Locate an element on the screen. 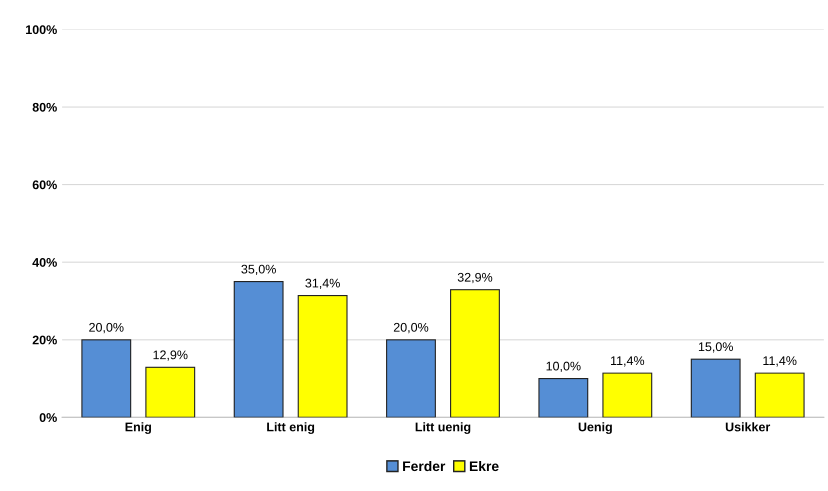 This screenshot has width=828, height=491. y-tick-label: 80% is located at coordinates (44, 107).